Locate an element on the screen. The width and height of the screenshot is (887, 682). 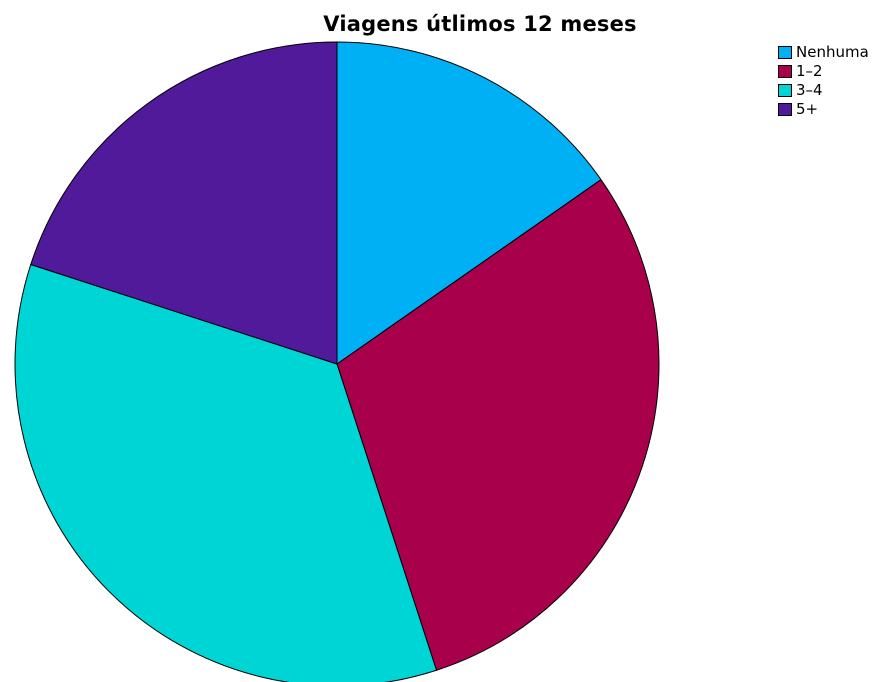
legend-item-nenhuma: Nenhuma is located at coordinates (823, 52).